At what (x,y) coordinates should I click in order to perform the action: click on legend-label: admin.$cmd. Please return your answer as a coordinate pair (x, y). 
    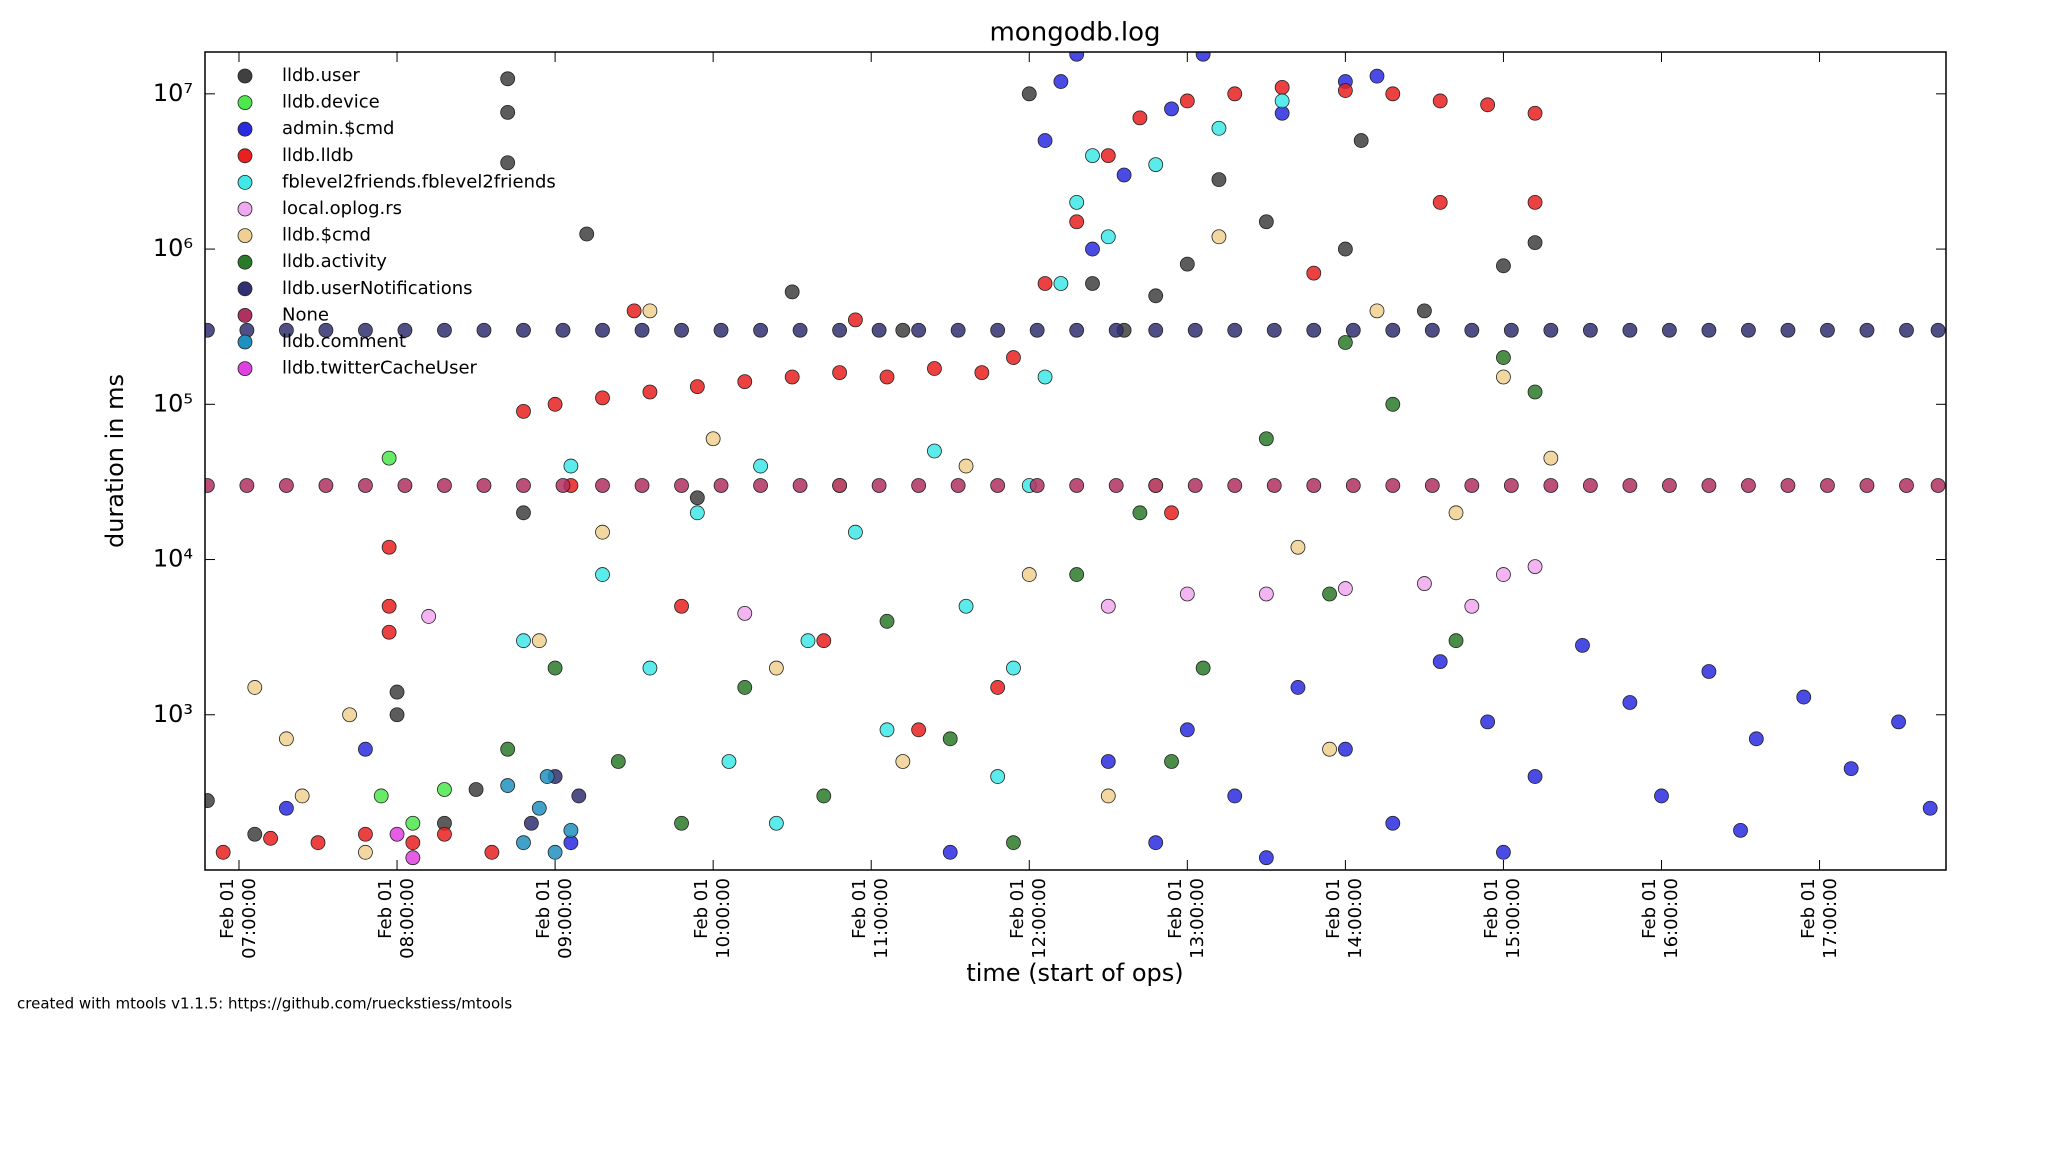
    Looking at the image, I should click on (338, 128).